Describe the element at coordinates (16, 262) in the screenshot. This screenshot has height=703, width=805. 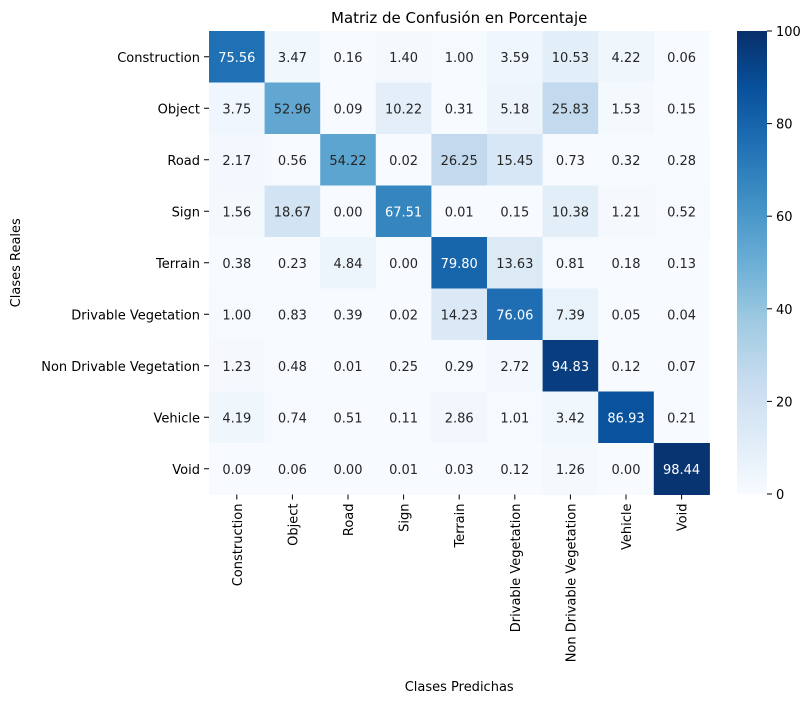
I see `y-axis-label: Clases Reales` at that location.